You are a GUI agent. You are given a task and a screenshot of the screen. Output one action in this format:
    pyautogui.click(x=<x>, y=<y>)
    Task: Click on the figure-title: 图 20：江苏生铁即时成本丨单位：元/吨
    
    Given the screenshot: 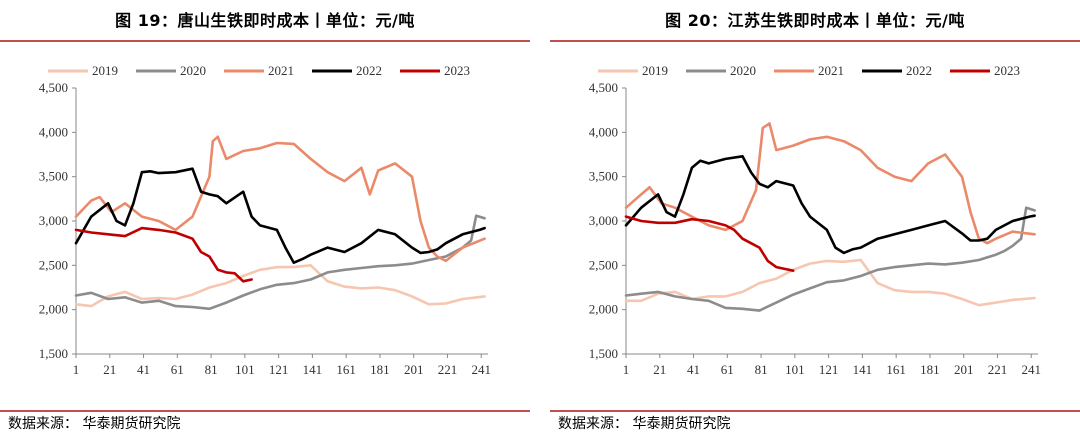 What is the action you would take?
    pyautogui.click(x=815, y=20)
    